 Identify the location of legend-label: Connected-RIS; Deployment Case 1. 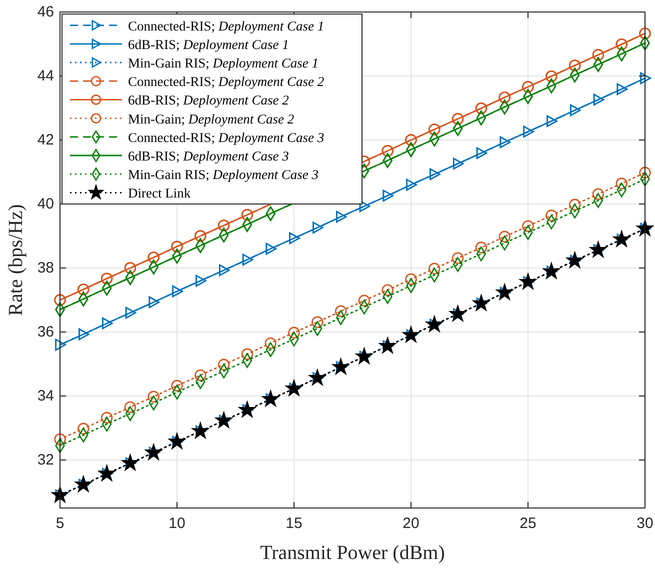
(226, 25).